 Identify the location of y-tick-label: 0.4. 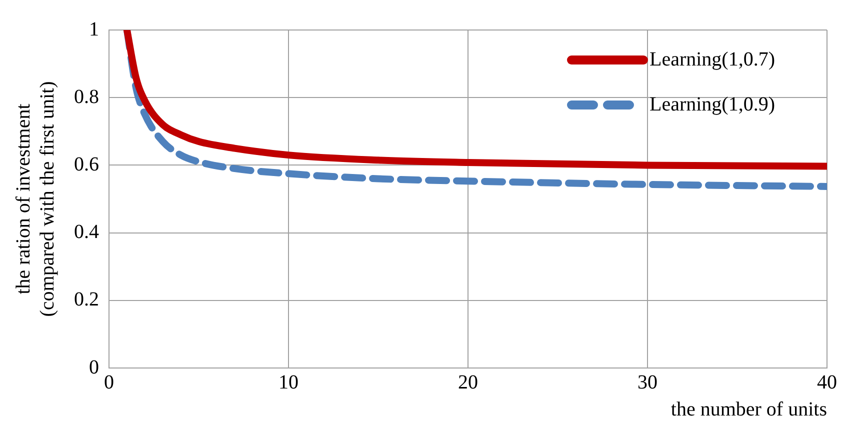
(86, 232).